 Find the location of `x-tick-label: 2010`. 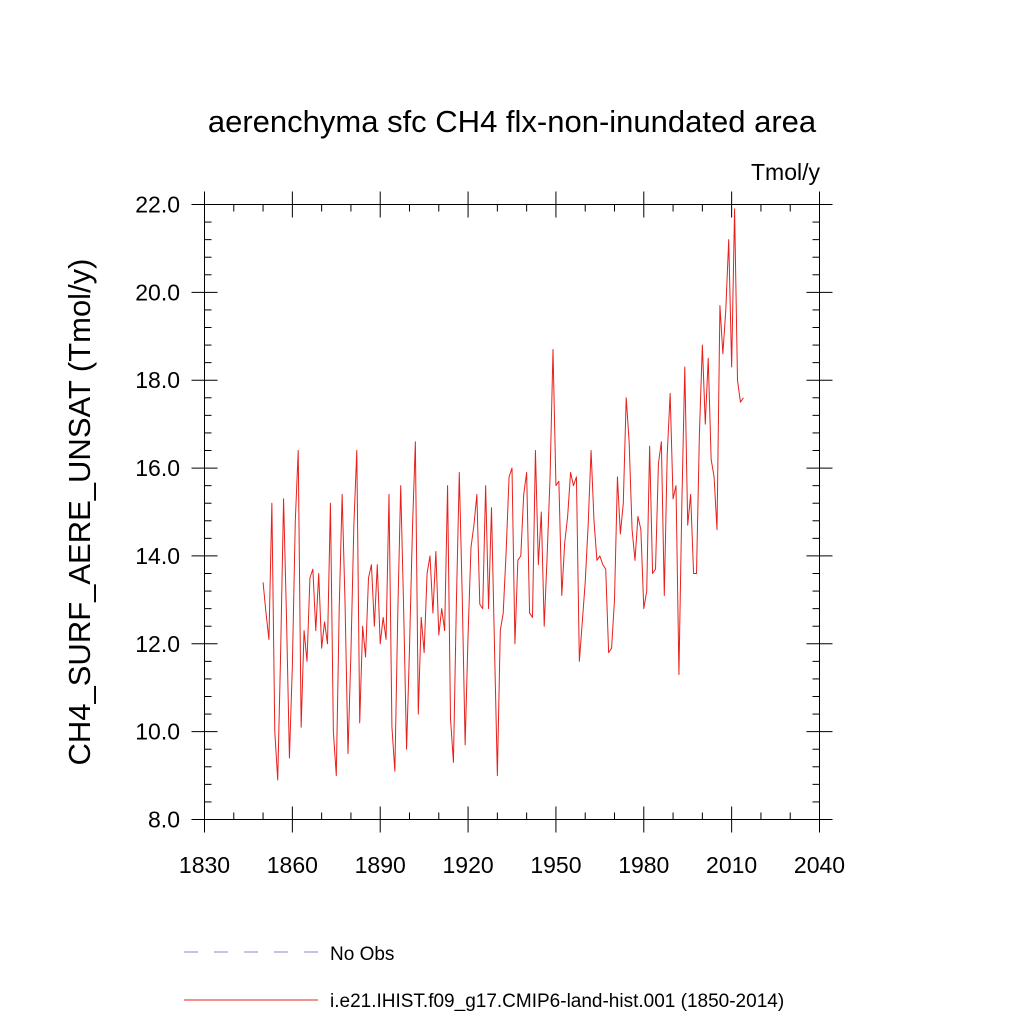

x-tick-label: 2010 is located at coordinates (731, 865).